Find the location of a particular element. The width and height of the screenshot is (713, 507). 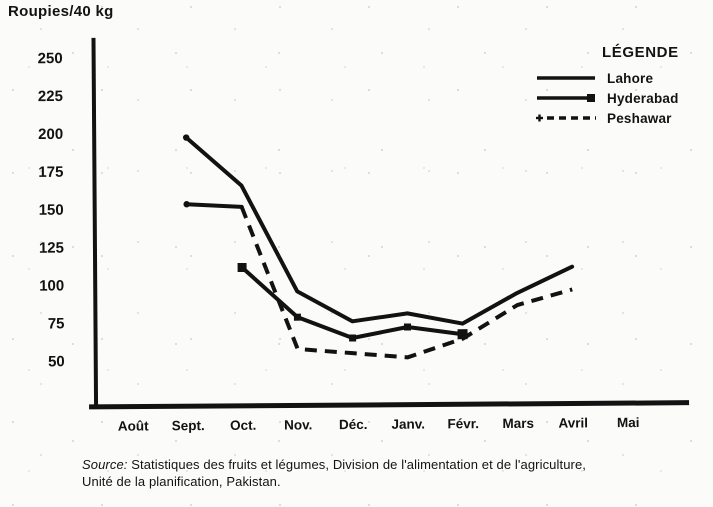

y-axis-tick-label: 150 is located at coordinates (51, 210).